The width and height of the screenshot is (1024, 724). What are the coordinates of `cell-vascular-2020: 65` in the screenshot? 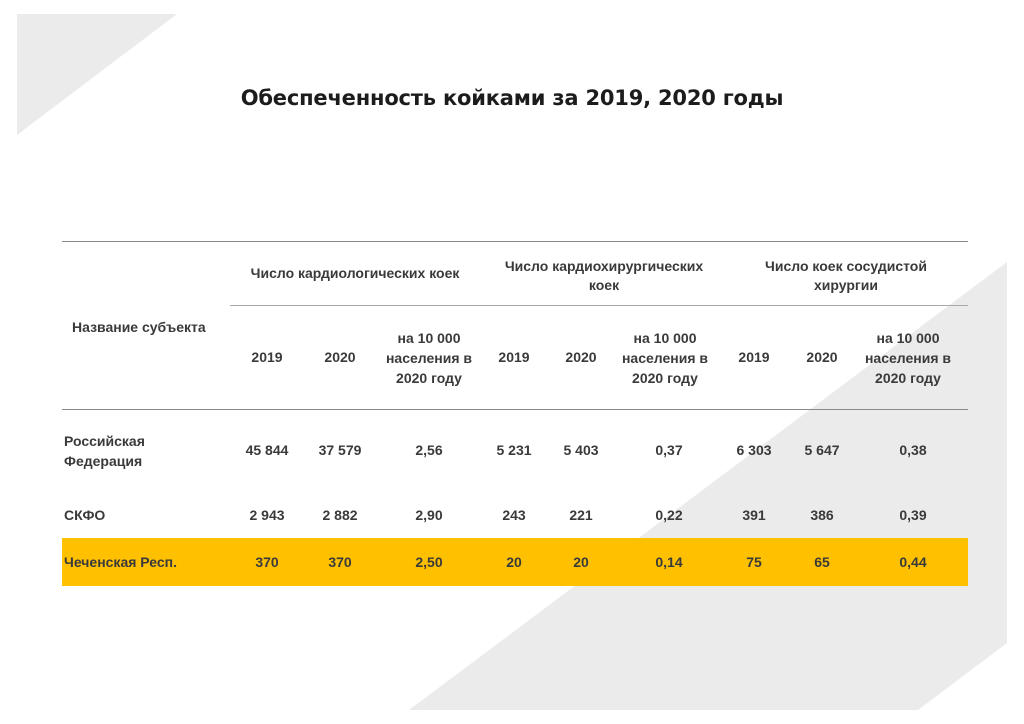 It's located at (822, 562).